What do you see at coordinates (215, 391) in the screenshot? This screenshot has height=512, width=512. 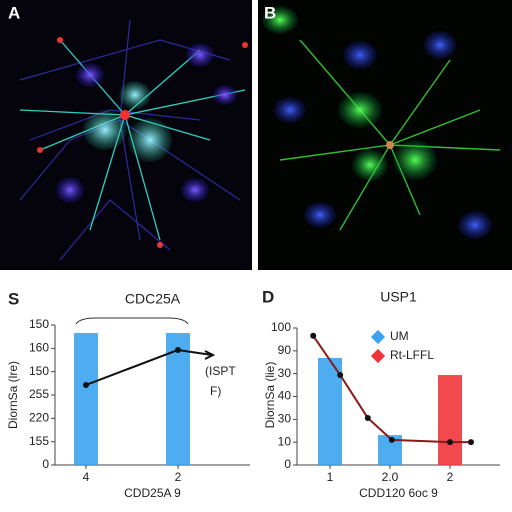 I see `annotation: F)` at bounding box center [215, 391].